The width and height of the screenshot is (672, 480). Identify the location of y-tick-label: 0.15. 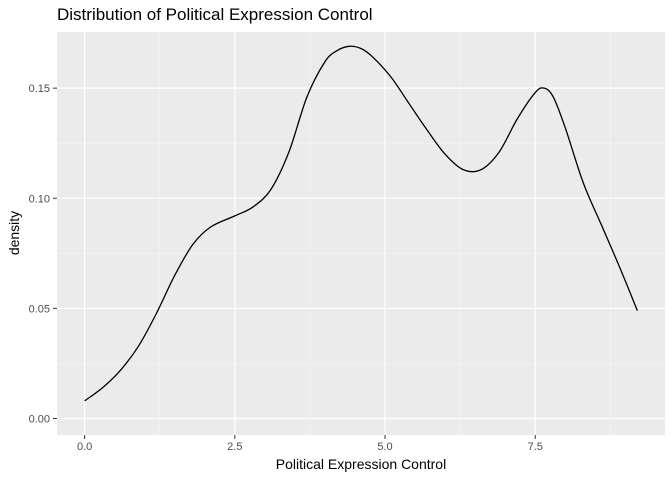
(39, 89).